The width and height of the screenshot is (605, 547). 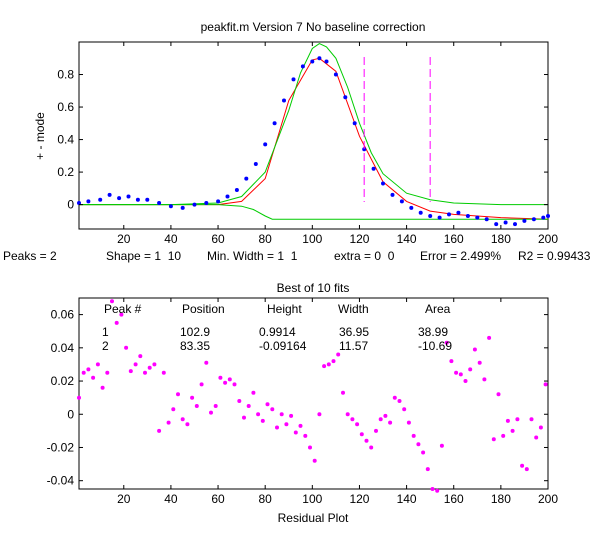 I want to click on bottom-ytick-label: -0.02, so click(x=61, y=447).